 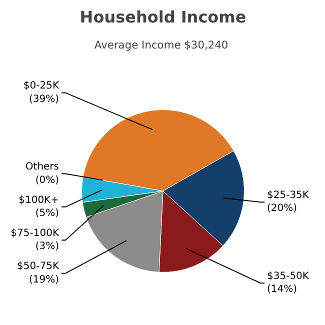 I want to click on slice-label: $35-50K, so click(x=288, y=276).